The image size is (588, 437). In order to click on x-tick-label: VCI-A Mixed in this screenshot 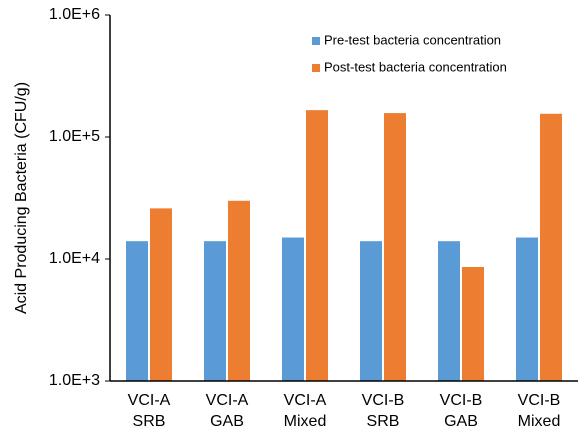, I will do `click(305, 411)`.